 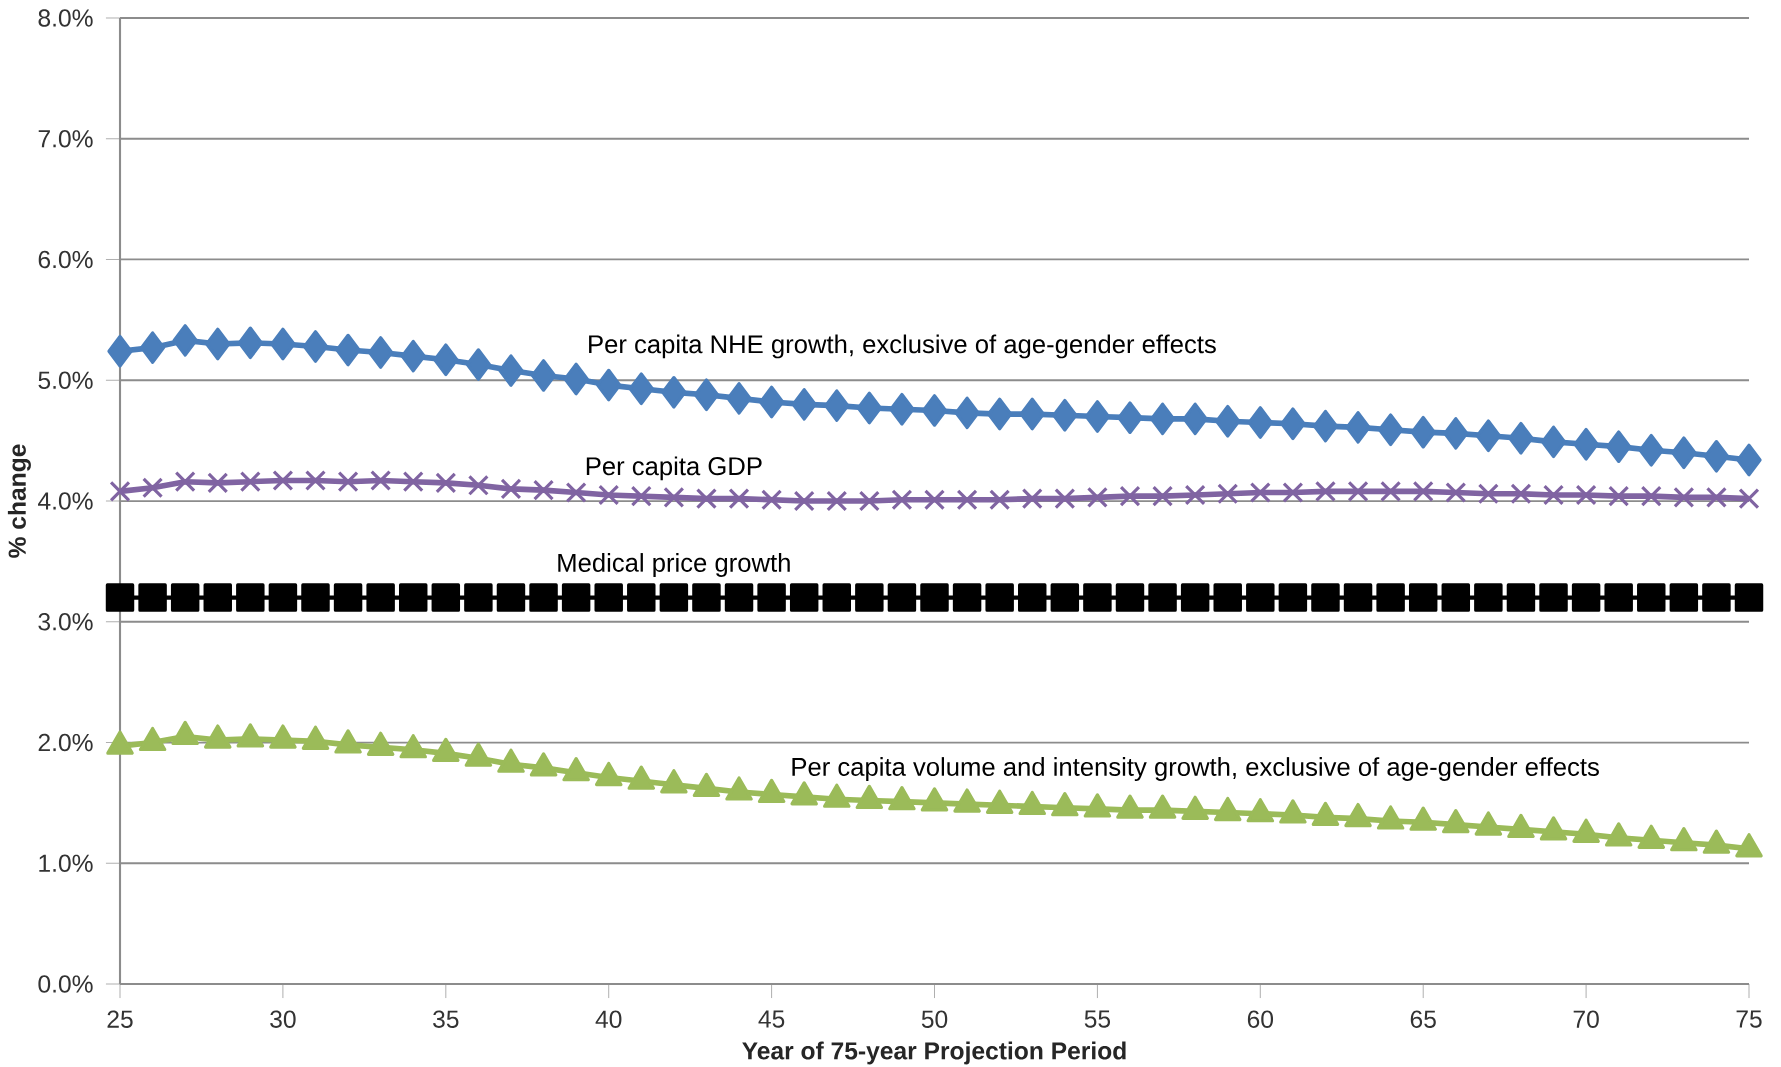 I want to click on x-tick-label: 55, so click(x=1097, y=1019).